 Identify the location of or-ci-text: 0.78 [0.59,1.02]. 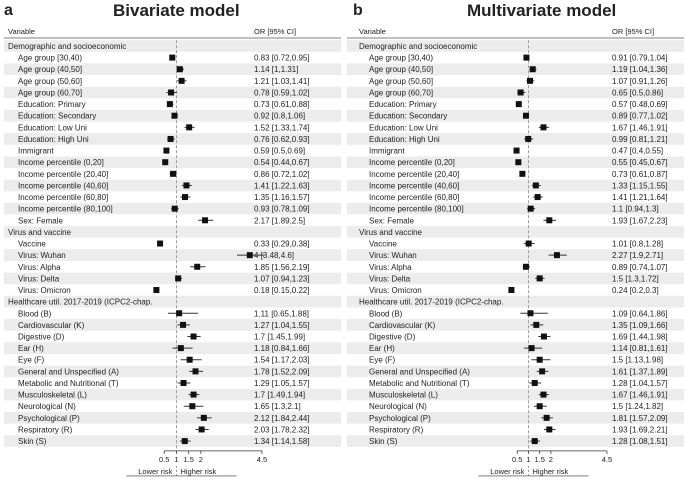
(282, 92).